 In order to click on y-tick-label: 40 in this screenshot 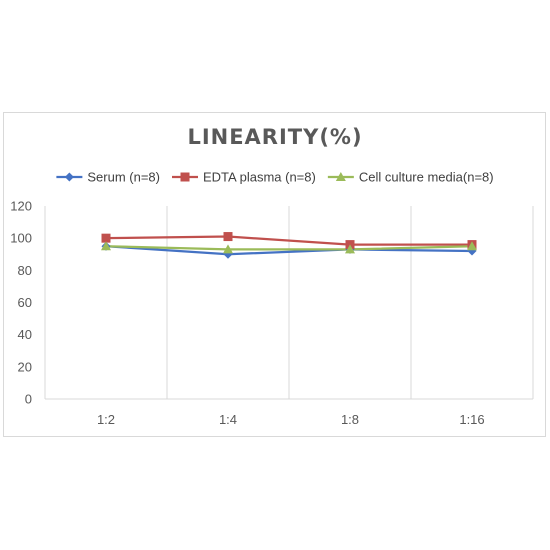, I will do `click(25, 334)`.